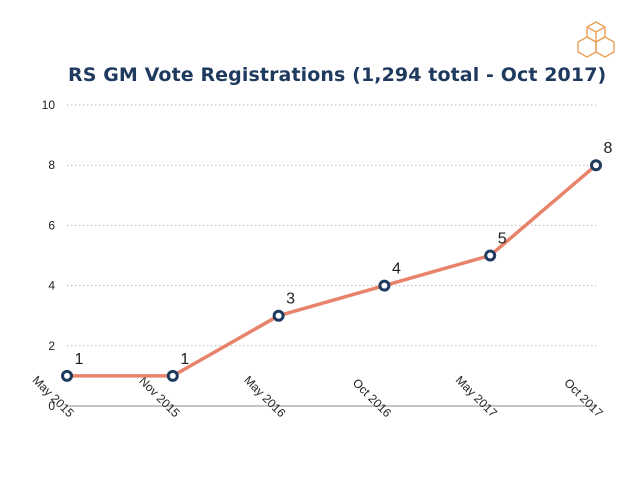 This screenshot has width=640, height=480. What do you see at coordinates (51, 165) in the screenshot?
I see `y-tick-label: 8` at bounding box center [51, 165].